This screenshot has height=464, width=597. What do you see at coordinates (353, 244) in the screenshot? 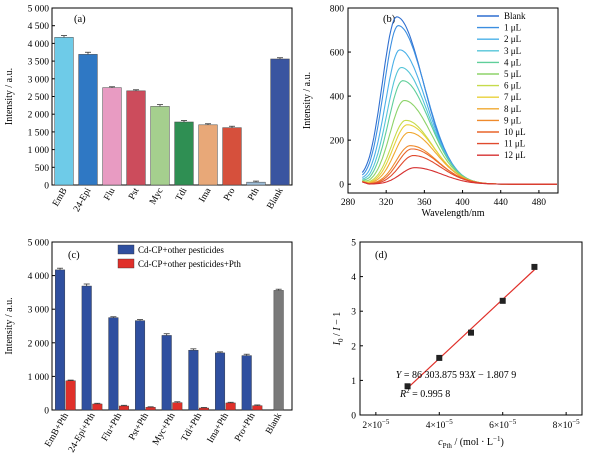
I see `y-tick-label: 5` at bounding box center [353, 244].